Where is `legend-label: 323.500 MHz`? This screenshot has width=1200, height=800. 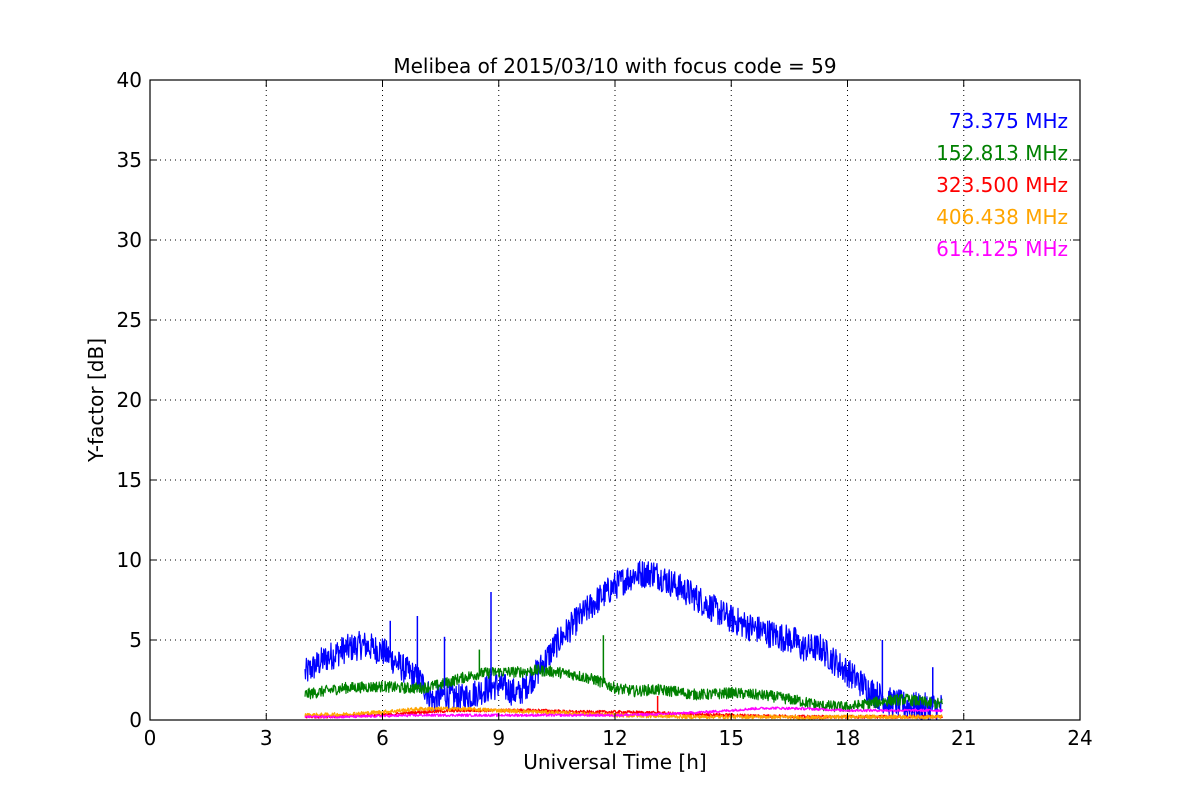 legend-label: 323.500 MHz is located at coordinates (1002, 185).